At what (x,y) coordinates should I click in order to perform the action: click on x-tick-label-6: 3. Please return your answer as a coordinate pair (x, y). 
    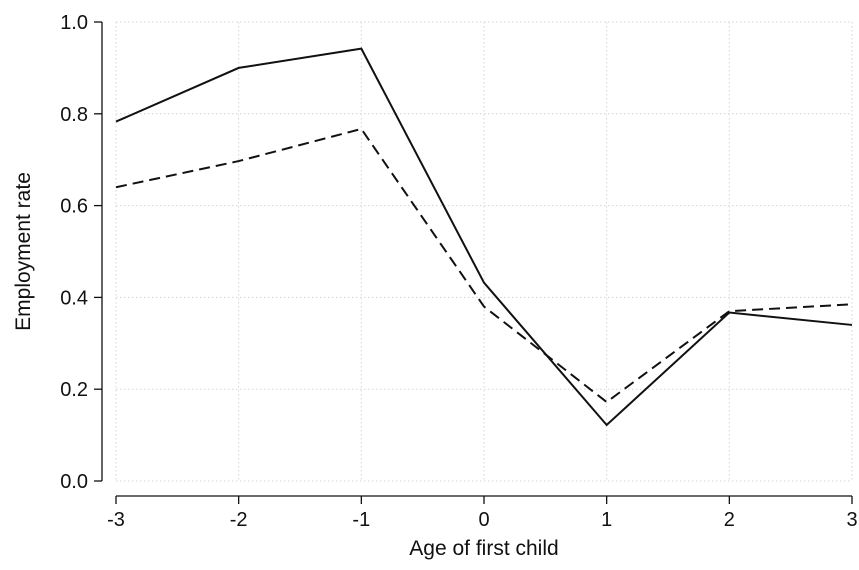
    Looking at the image, I should click on (851, 520).